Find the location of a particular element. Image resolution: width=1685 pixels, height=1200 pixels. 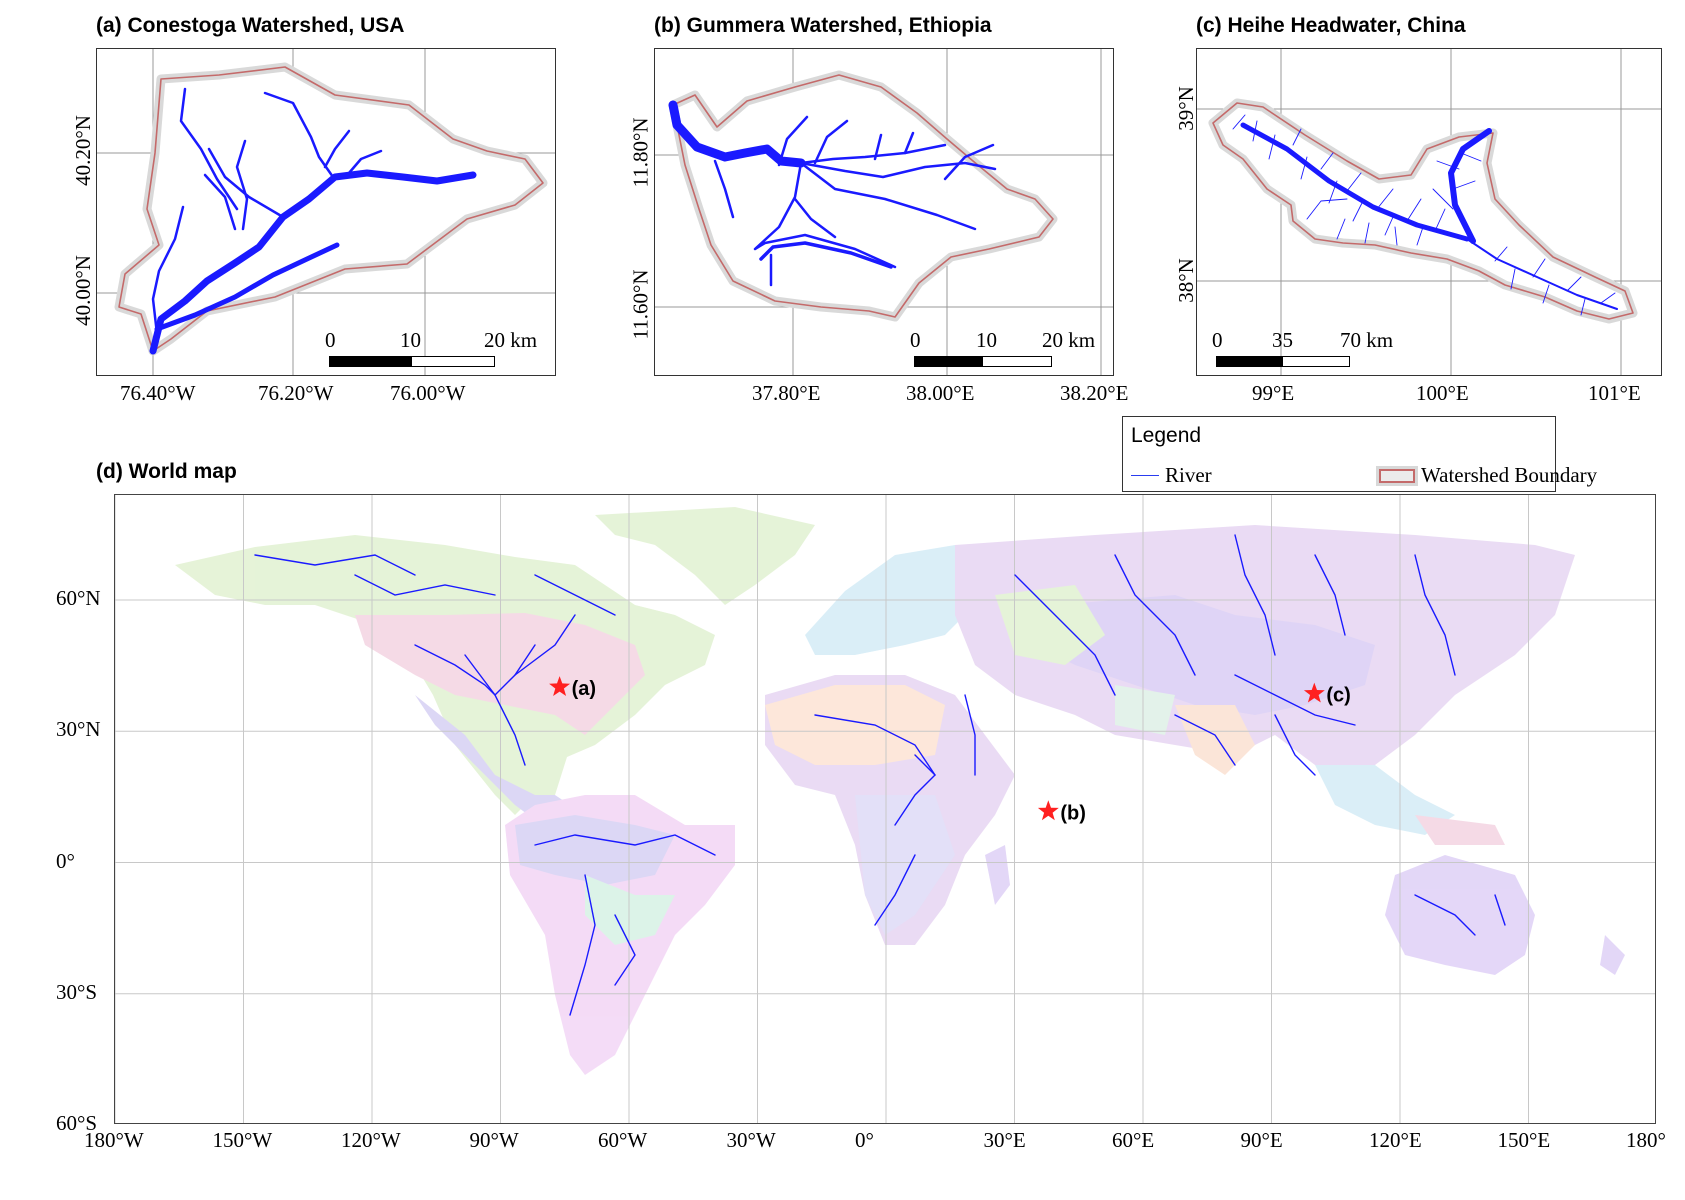

panel-a-xtick-1: 76.40°W is located at coordinates (158, 393).